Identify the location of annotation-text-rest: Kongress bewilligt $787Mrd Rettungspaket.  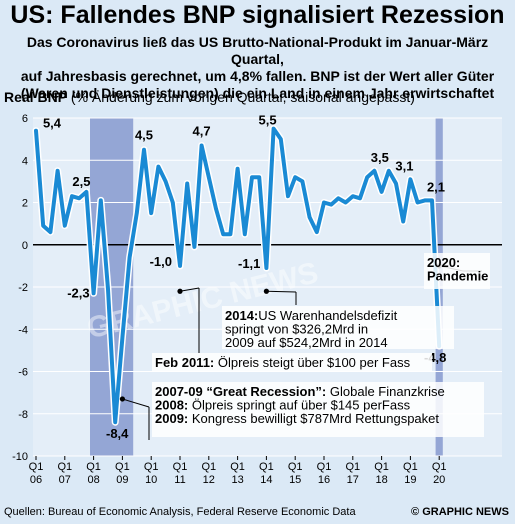
(313, 418).